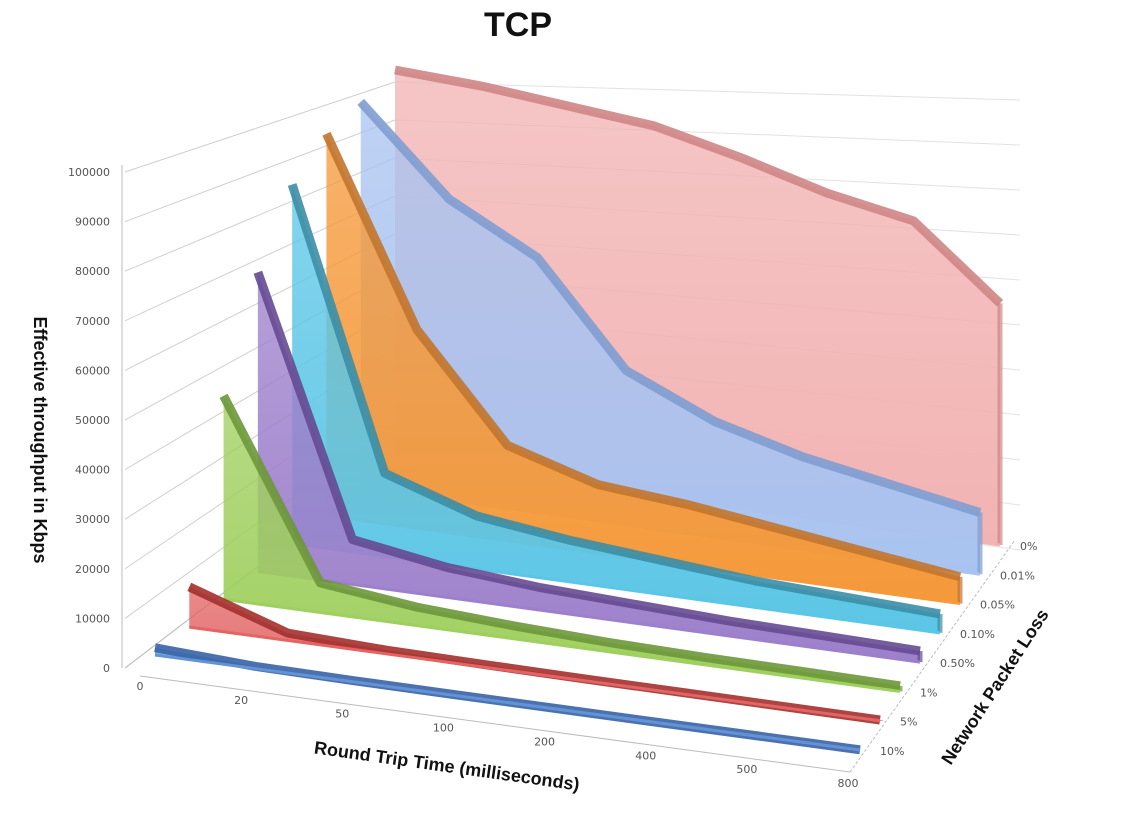 The height and width of the screenshot is (815, 1130). What do you see at coordinates (977, 634) in the screenshot?
I see `z-tick-label: 0.10%` at bounding box center [977, 634].